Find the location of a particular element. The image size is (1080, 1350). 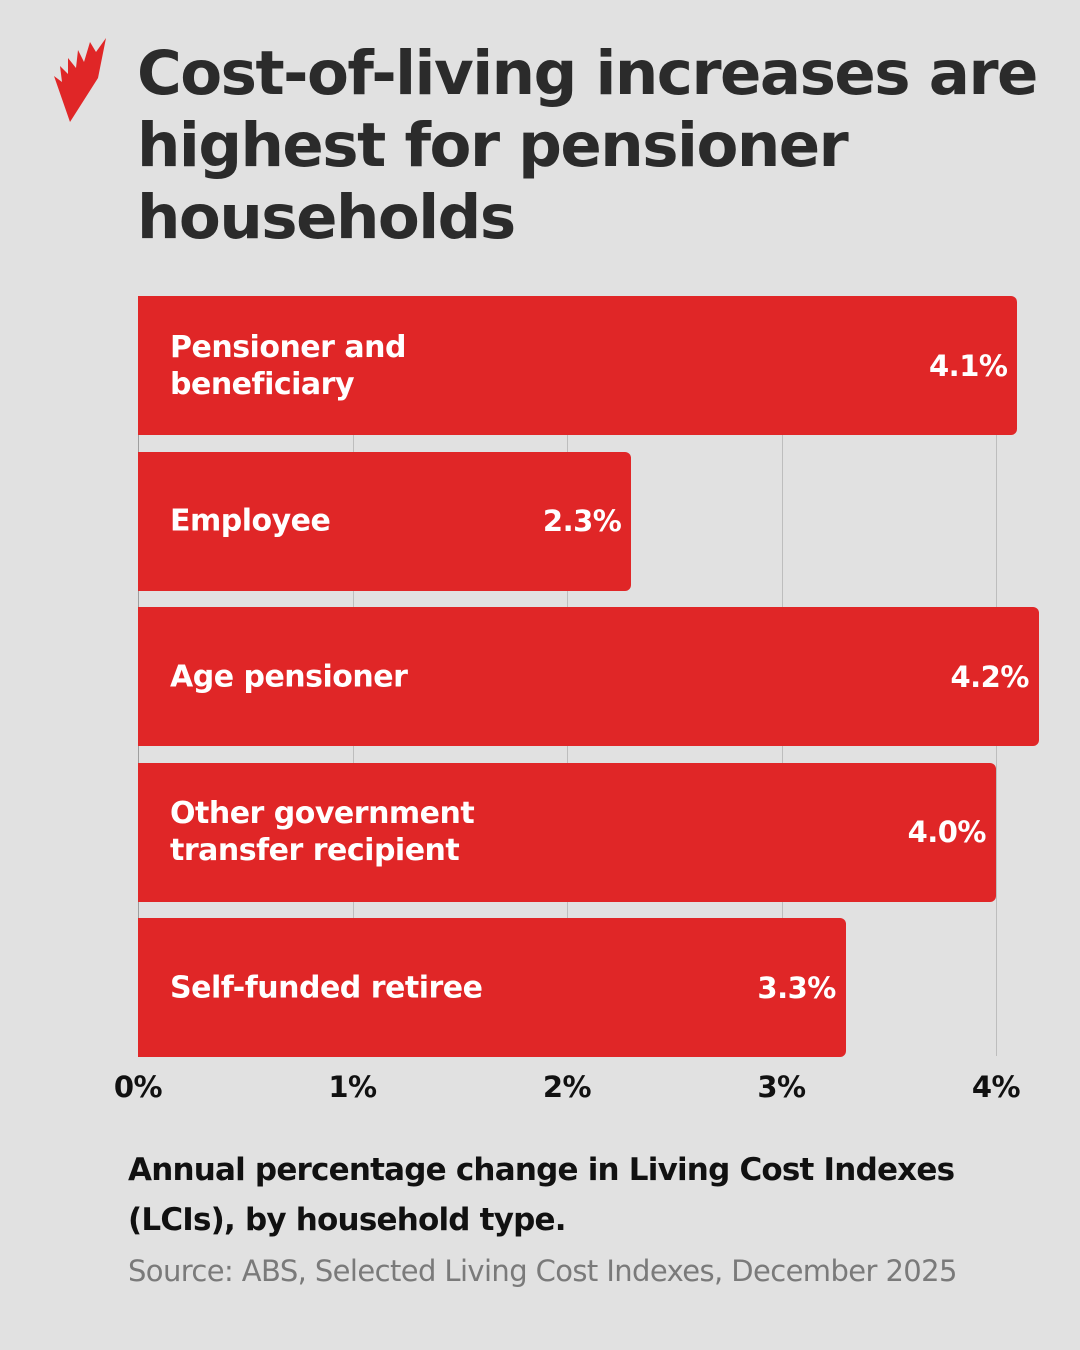

bar: Other government transfer recipient 4.0% is located at coordinates (567, 832).